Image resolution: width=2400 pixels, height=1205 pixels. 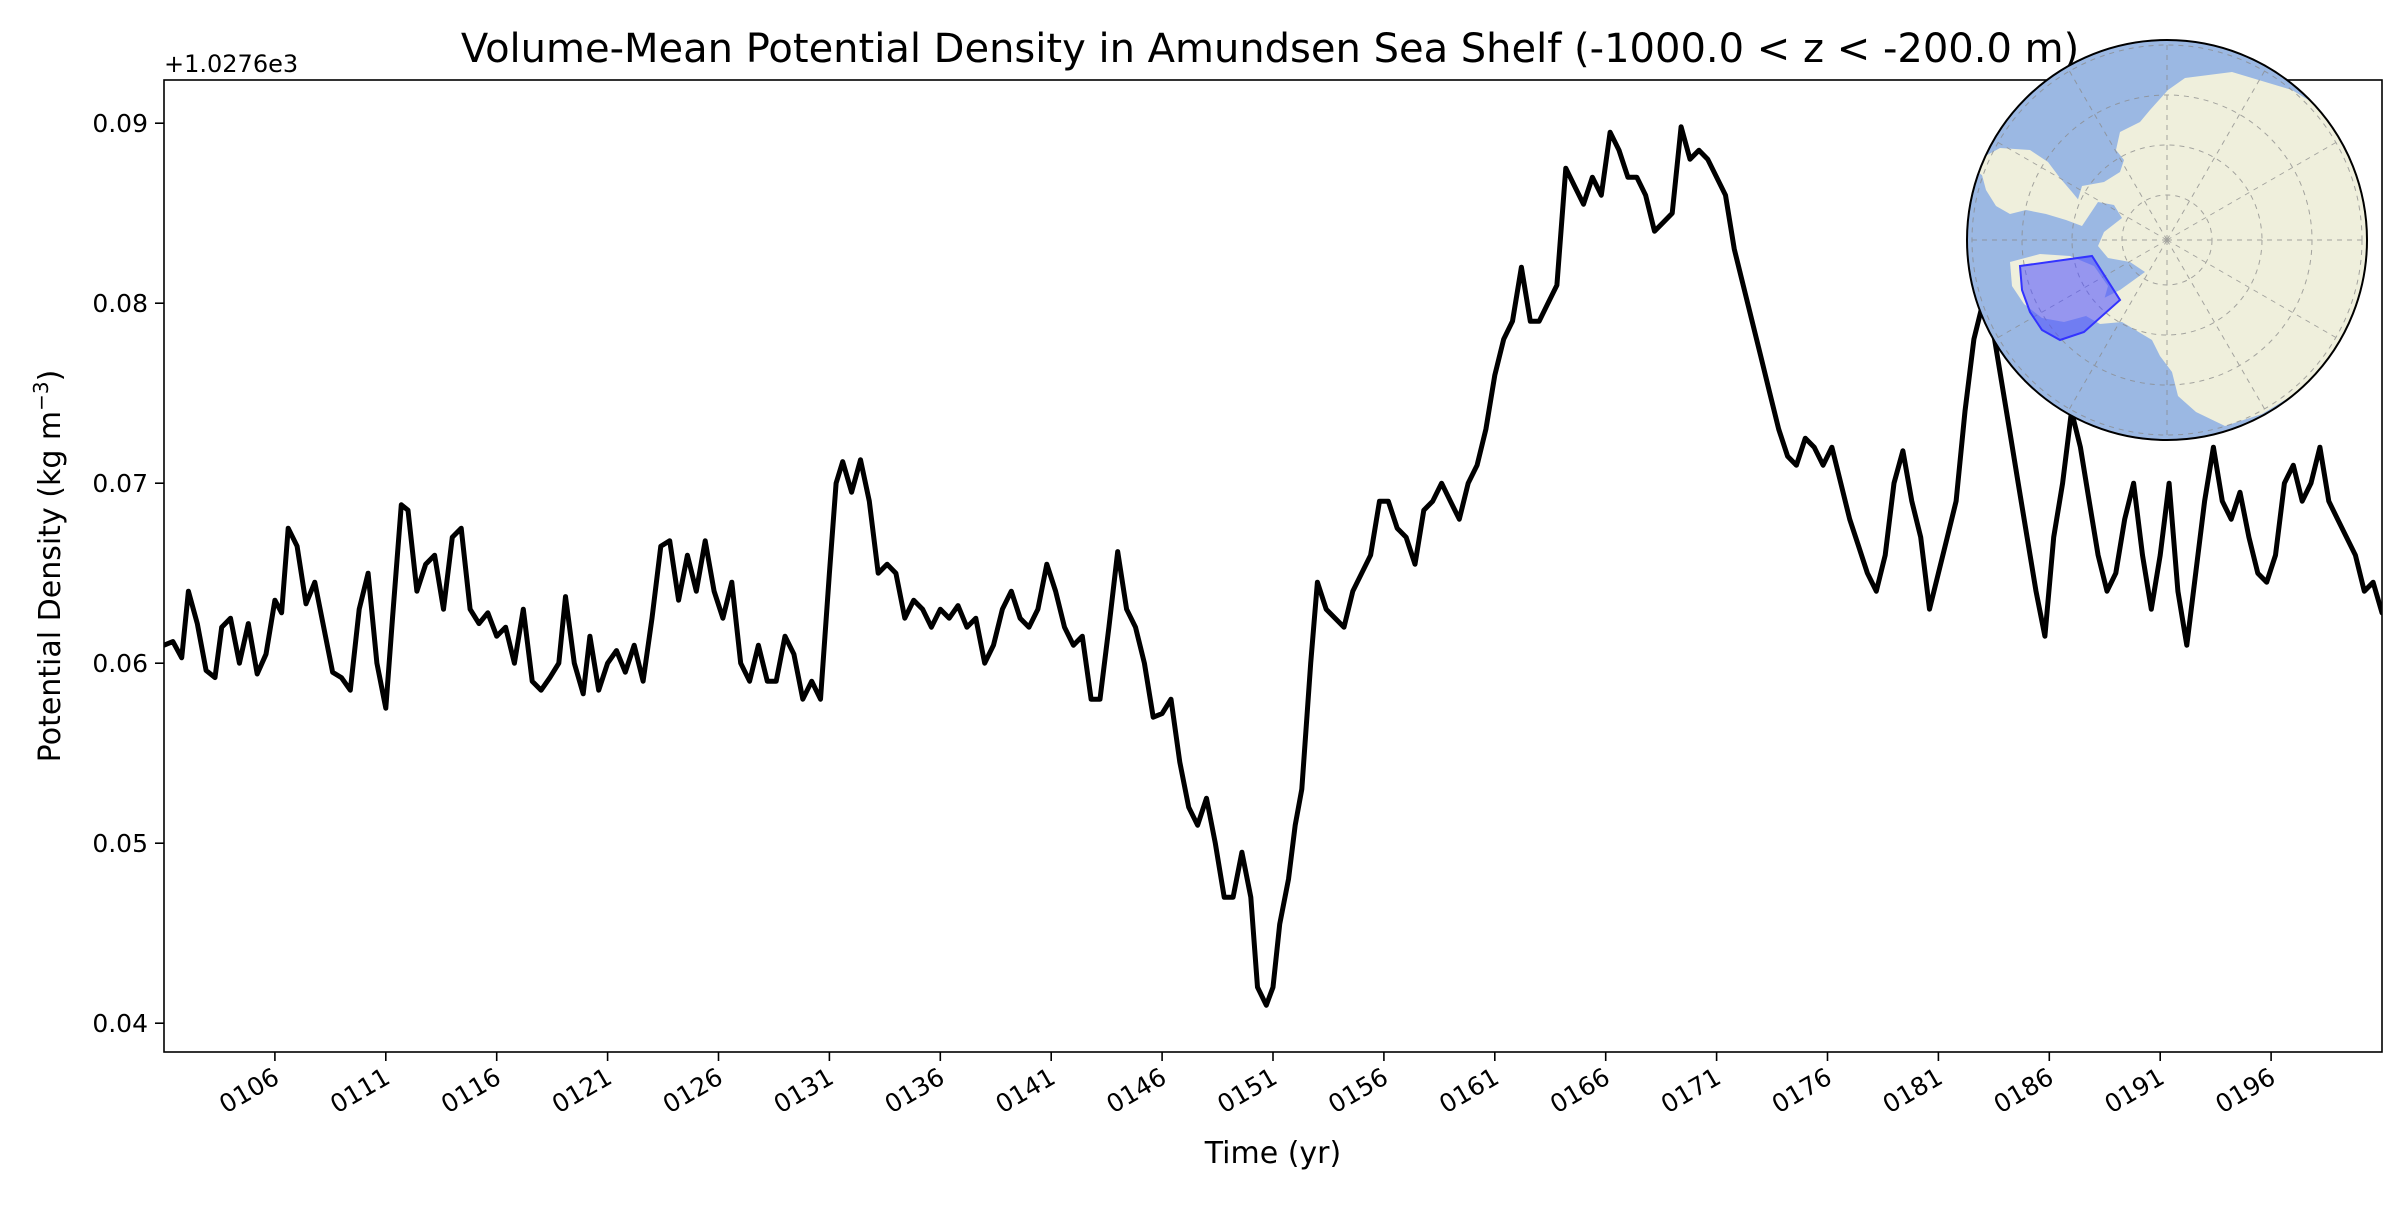 I want to click on map-graticule, so click(x=2167, y=240).